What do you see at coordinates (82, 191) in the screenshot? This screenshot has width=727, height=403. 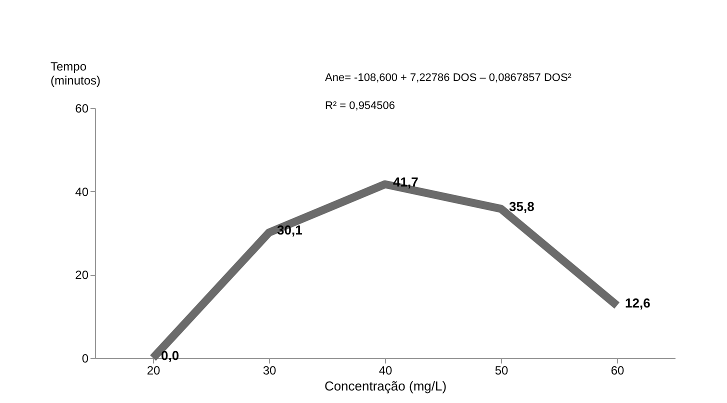 I see `y-tick-label: 40` at bounding box center [82, 191].